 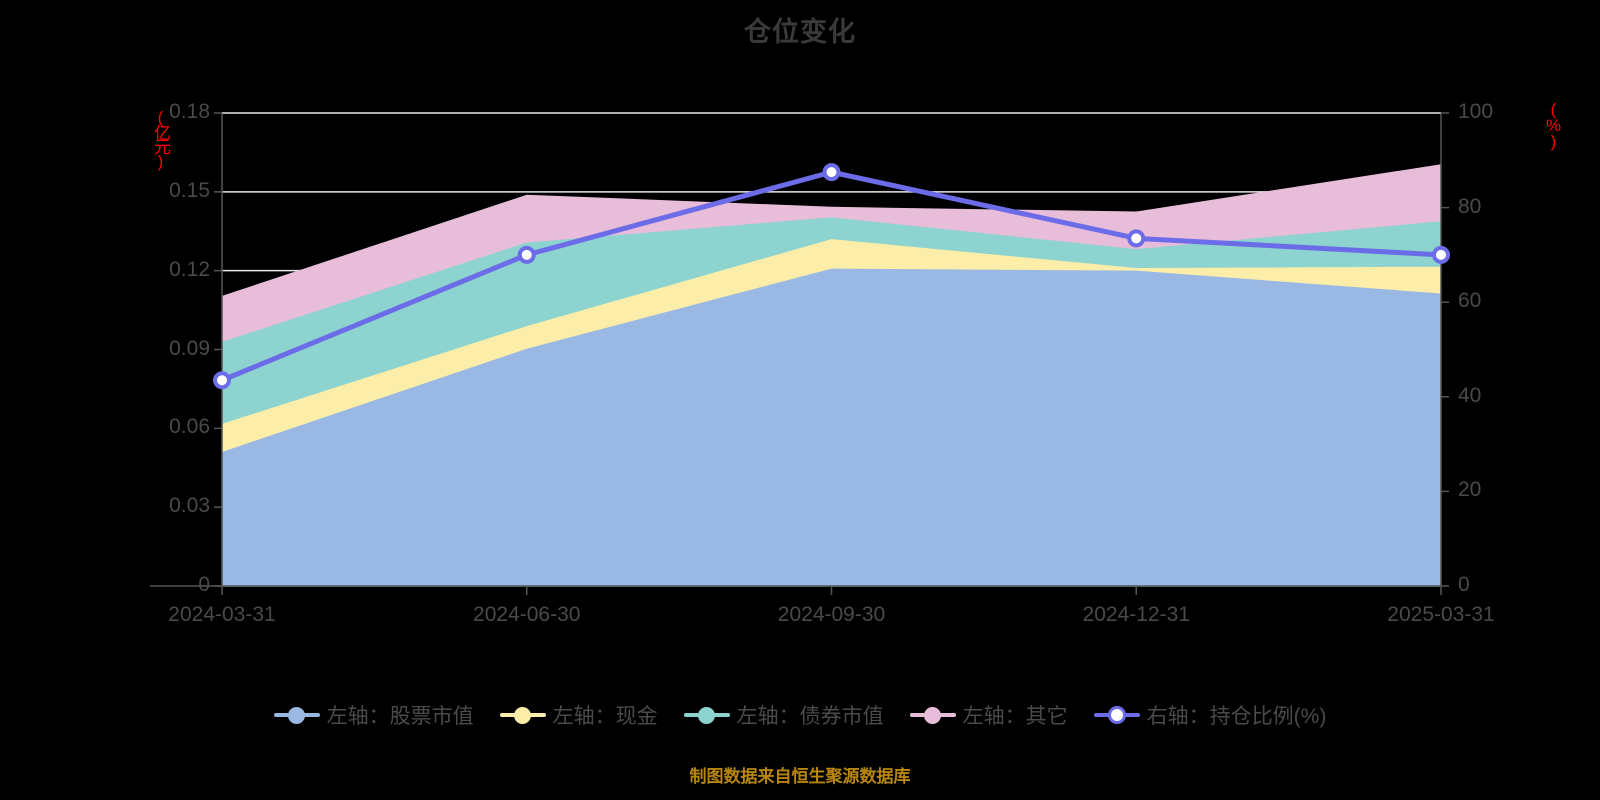 What do you see at coordinates (189, 111) in the screenshot?
I see `left-tick-label: 0.18` at bounding box center [189, 111].